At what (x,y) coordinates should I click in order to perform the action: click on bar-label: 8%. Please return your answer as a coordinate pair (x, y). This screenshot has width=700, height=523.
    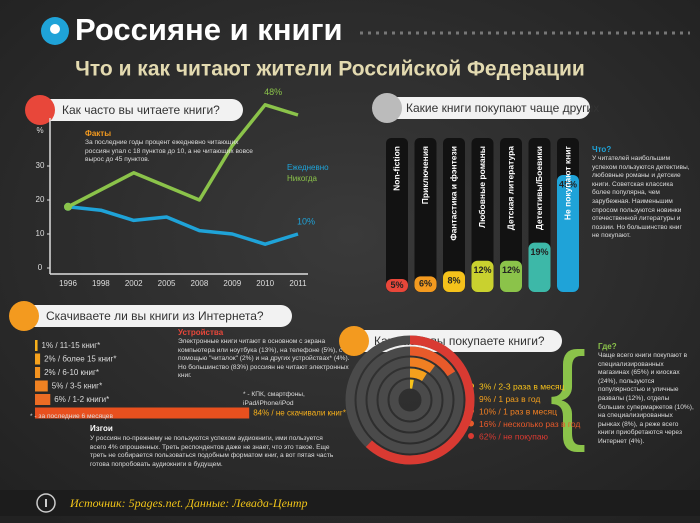
    Looking at the image, I should click on (453, 281).